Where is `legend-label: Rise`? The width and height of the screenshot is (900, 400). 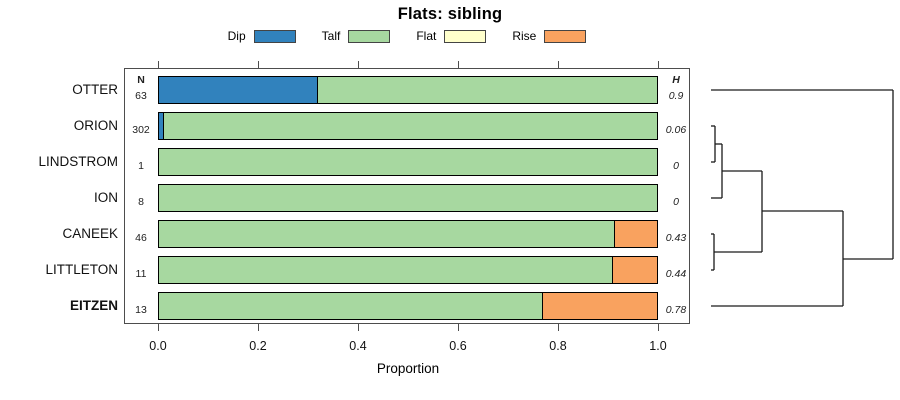
legend-label: Rise is located at coordinates (524, 36).